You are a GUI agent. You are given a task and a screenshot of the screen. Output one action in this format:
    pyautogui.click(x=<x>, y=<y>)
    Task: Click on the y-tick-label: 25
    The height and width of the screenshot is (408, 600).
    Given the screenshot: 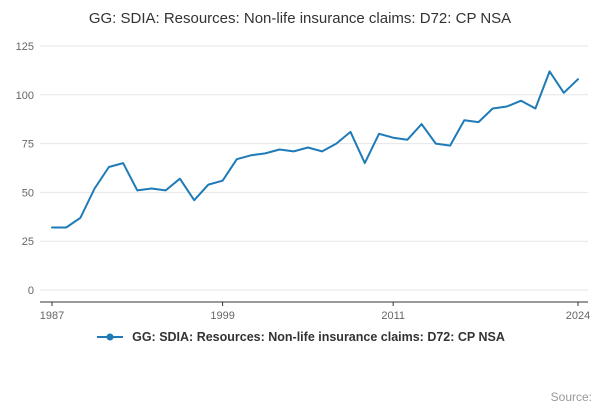 What is the action you would take?
    pyautogui.click(x=28, y=242)
    